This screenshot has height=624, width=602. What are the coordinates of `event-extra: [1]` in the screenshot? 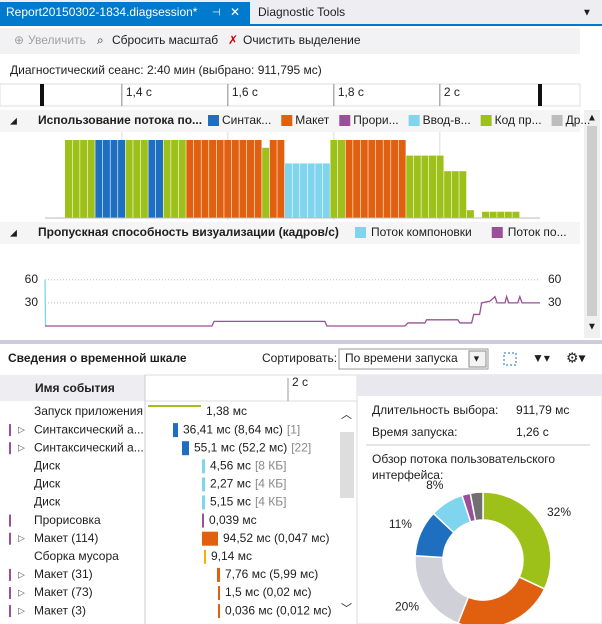 It's located at (293, 429).